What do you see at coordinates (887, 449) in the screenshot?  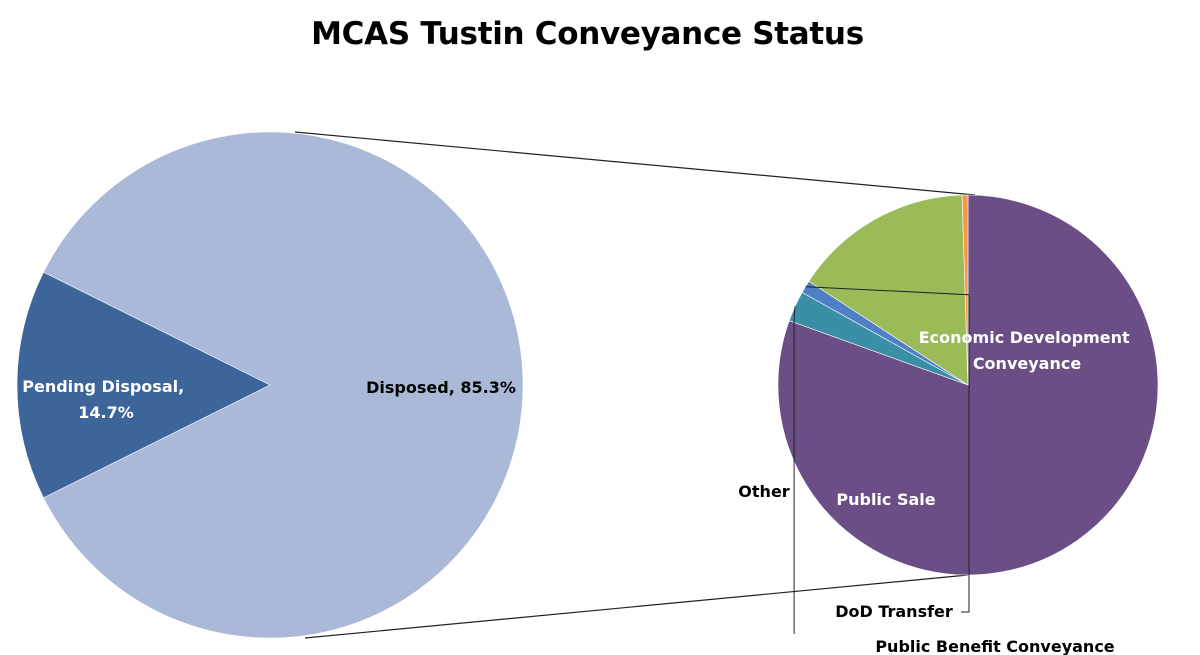 I see `leader-dod-transfer` at bounding box center [887, 449].